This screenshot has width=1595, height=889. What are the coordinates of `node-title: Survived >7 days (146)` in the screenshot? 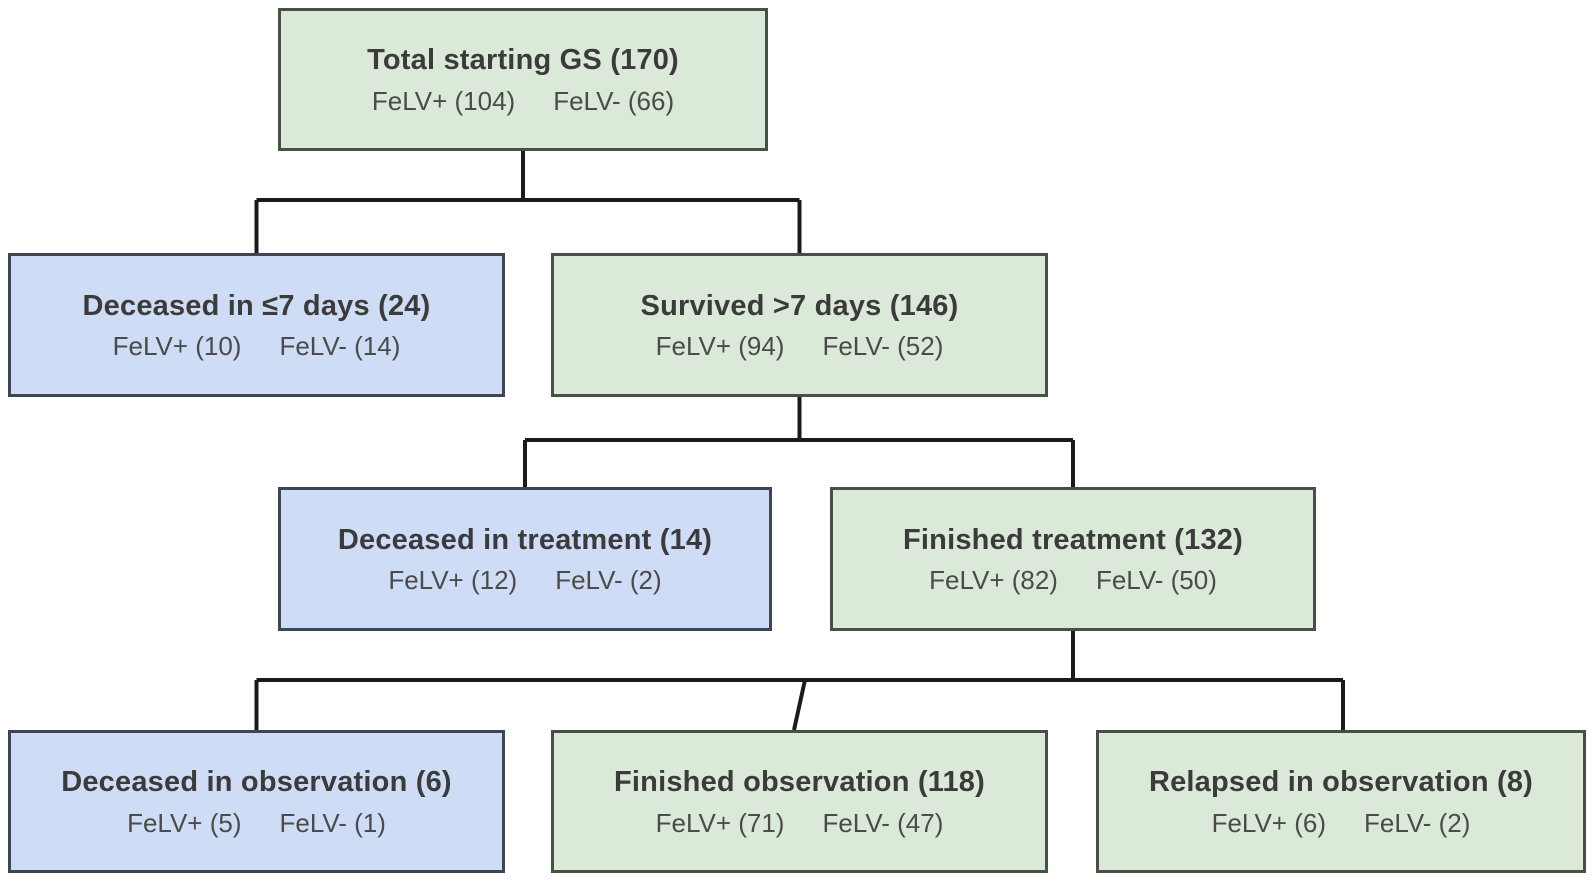 It's located at (799, 305).